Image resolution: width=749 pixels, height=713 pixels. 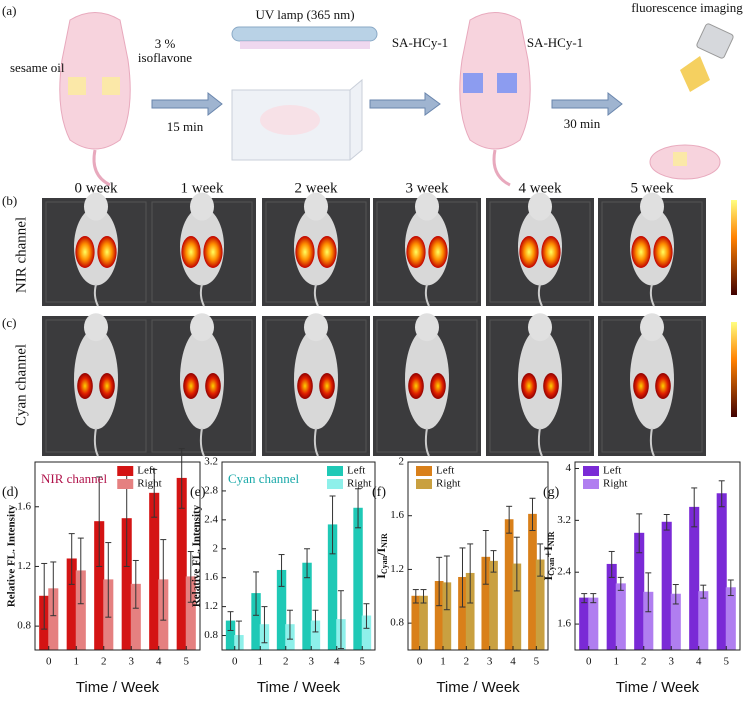 I want to click on panel-label: (c), so click(x=9, y=322).